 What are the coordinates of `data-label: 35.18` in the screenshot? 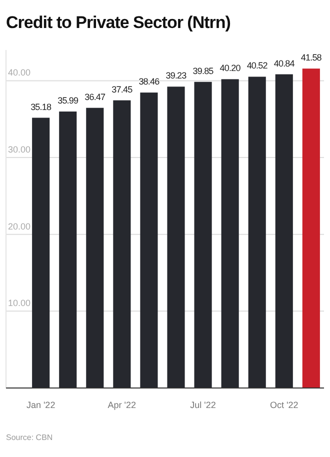 It's located at (41, 107).